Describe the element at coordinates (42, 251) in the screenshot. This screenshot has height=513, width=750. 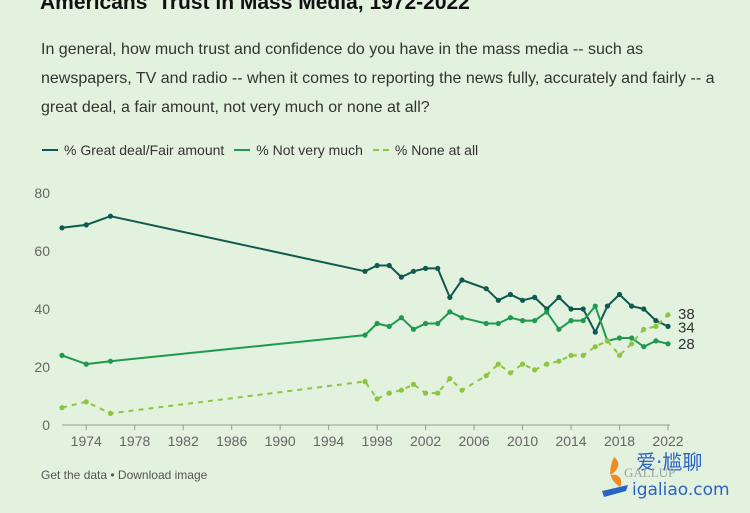
I see `y-tick-label: 60` at that location.